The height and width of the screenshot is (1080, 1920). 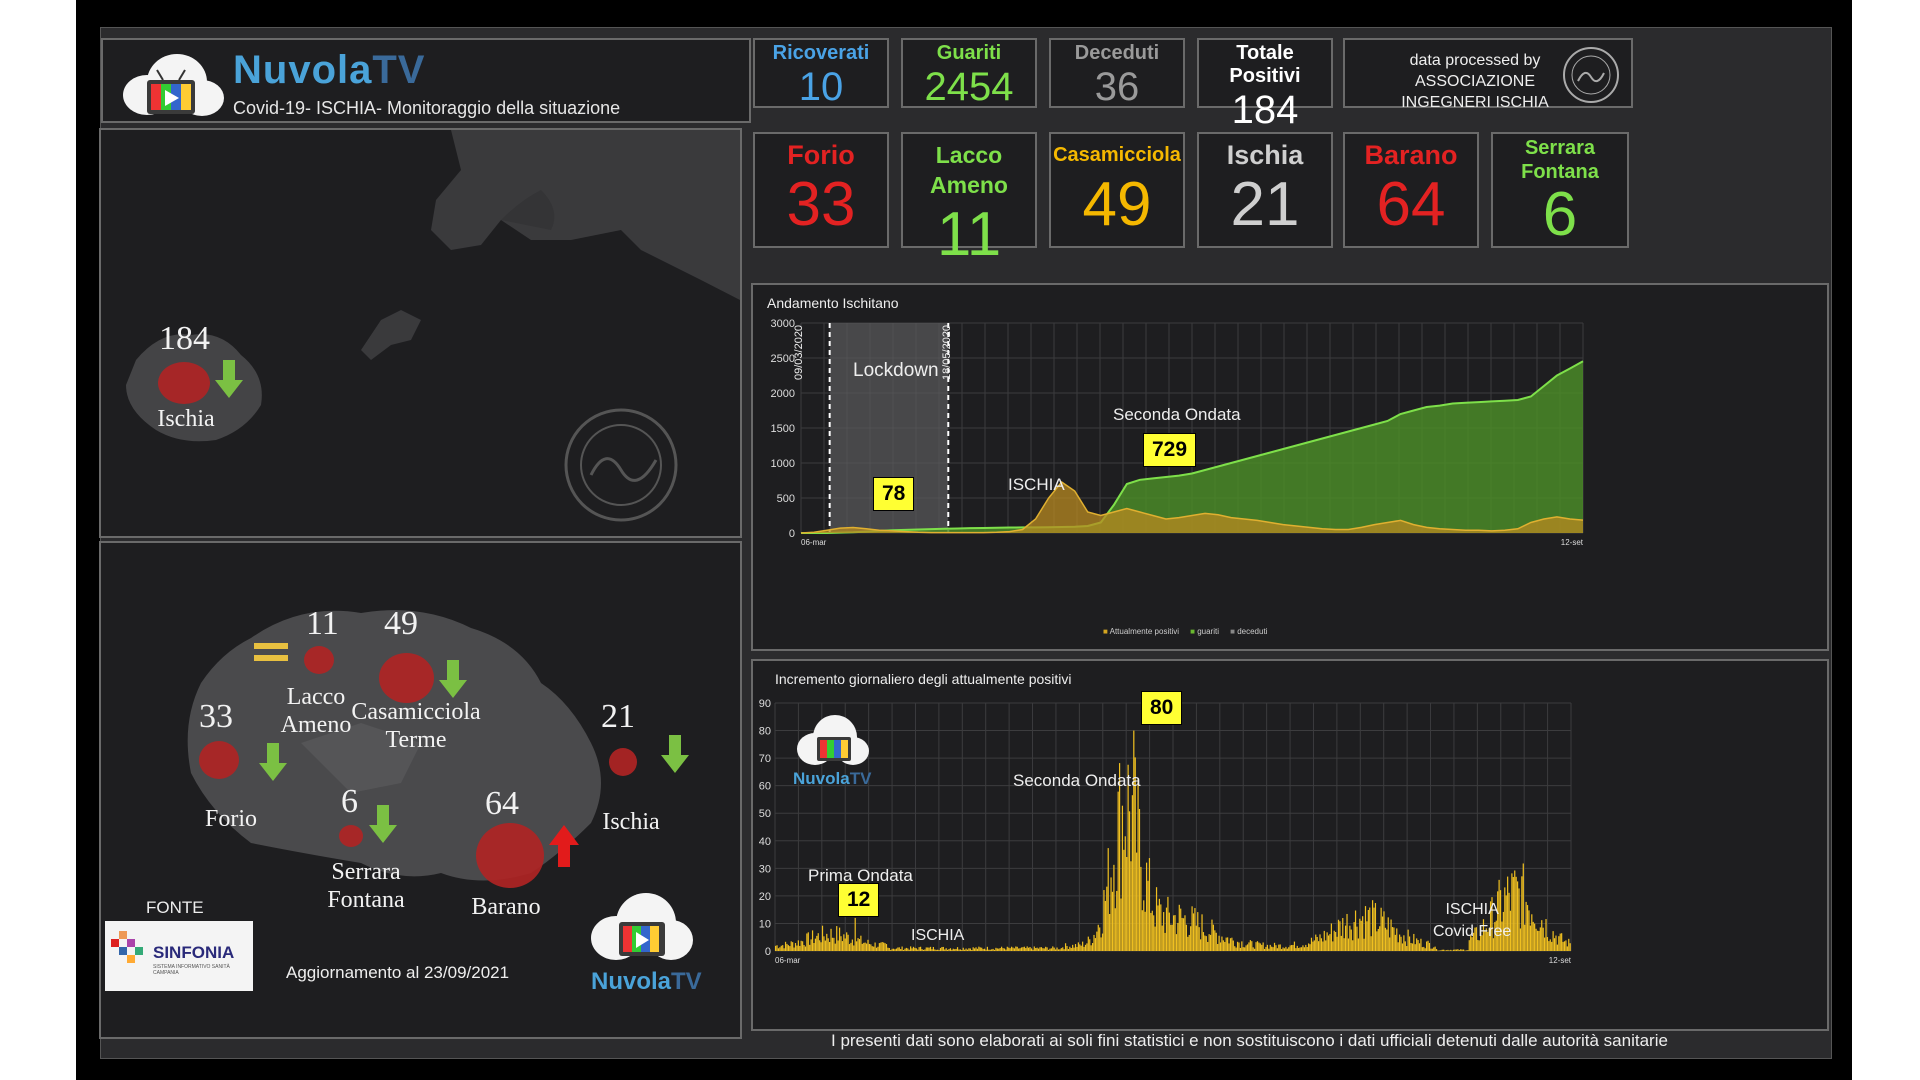 I want to click on credit-line-2: ASSOCIAZIONE, so click(x=1475, y=81).